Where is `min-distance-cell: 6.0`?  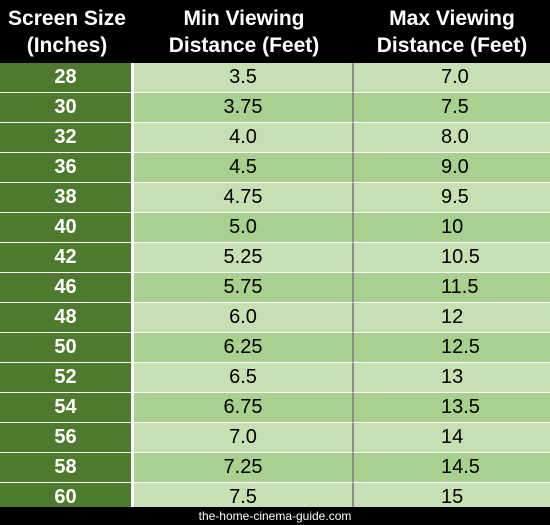
min-distance-cell: 6.0 is located at coordinates (244, 318).